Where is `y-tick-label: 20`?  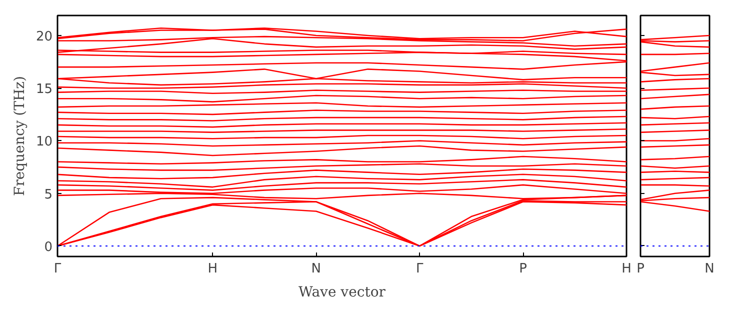
y-tick-label: 20 is located at coordinates (44, 36).